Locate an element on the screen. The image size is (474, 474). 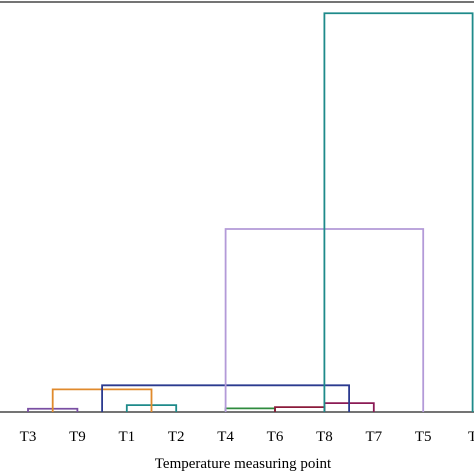
x-tick-label-t1: T1 is located at coordinates (126, 437).